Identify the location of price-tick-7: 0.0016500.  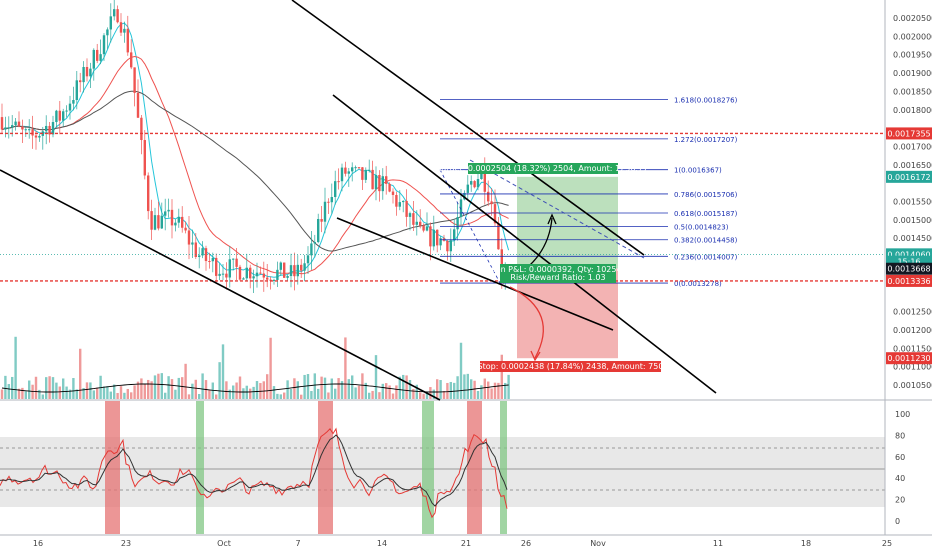
(912, 165).